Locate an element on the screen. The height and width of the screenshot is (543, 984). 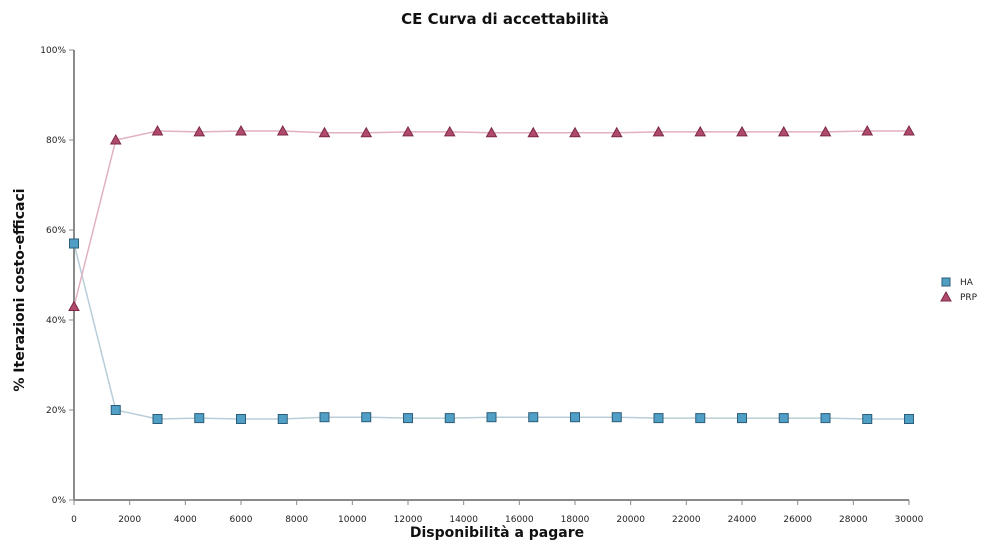
x-tick-label: 22000 is located at coordinates (686, 520).